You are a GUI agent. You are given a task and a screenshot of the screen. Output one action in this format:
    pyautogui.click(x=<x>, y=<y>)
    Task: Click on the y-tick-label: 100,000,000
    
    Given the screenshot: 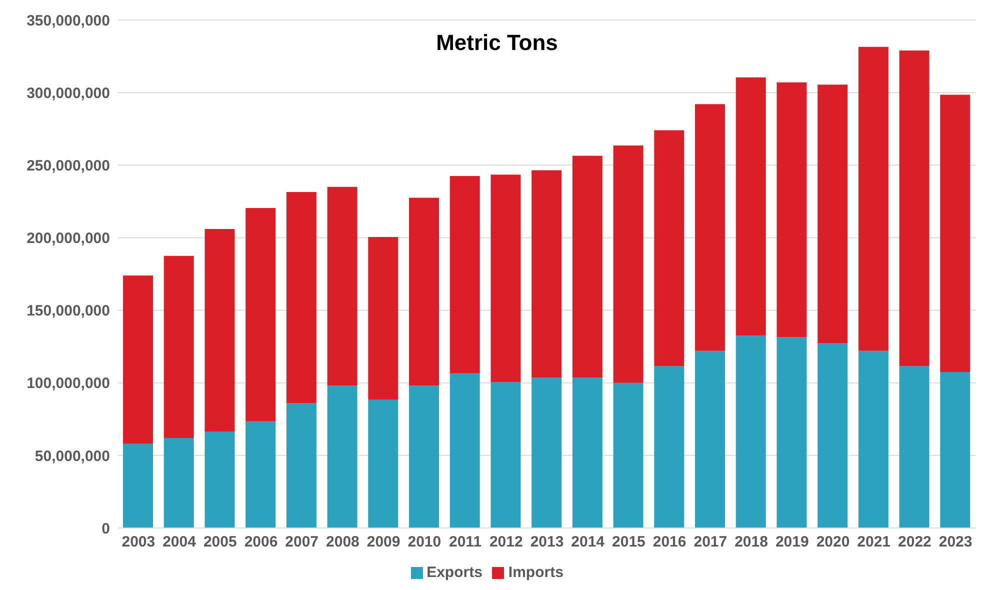 What is the action you would take?
    pyautogui.click(x=68, y=383)
    